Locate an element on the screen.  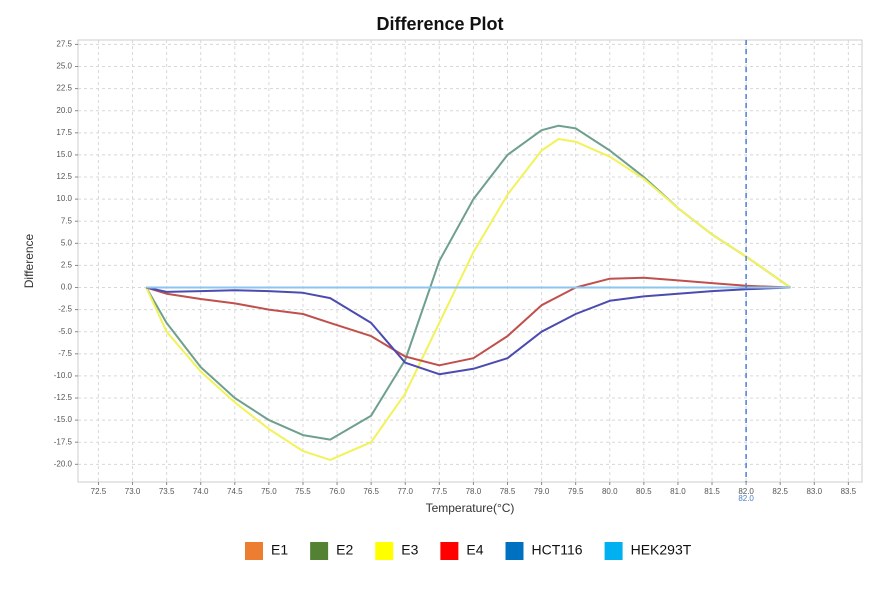
y-tick-label: 5.0 is located at coordinates (67, 242).